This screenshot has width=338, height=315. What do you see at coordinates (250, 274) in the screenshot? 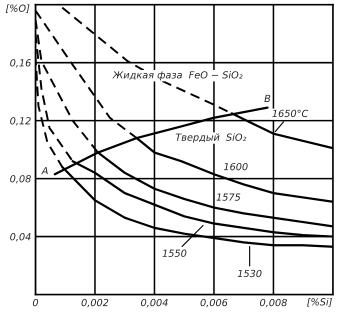
I see `annotation: 1530` at bounding box center [250, 274].